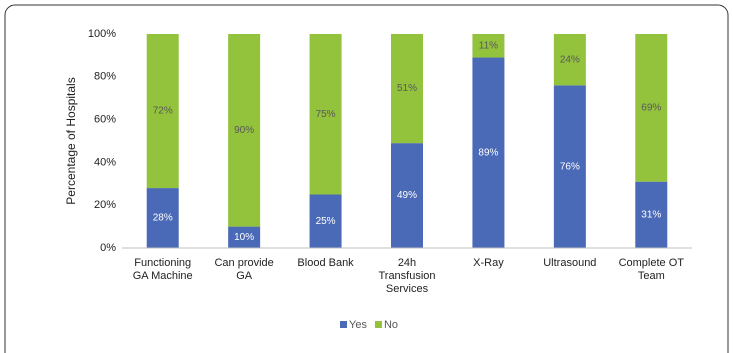 This screenshot has height=353, width=733. What do you see at coordinates (105, 120) in the screenshot?
I see `y-tick-label: 60%` at bounding box center [105, 120].